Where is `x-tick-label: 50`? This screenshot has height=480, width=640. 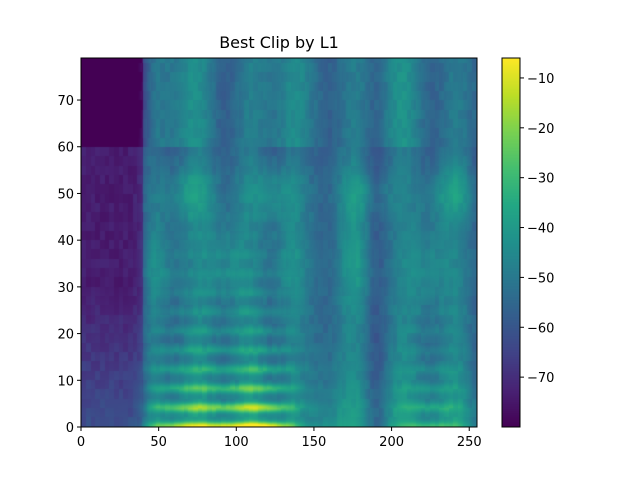
x-tick-label: 50 is located at coordinates (158, 442).